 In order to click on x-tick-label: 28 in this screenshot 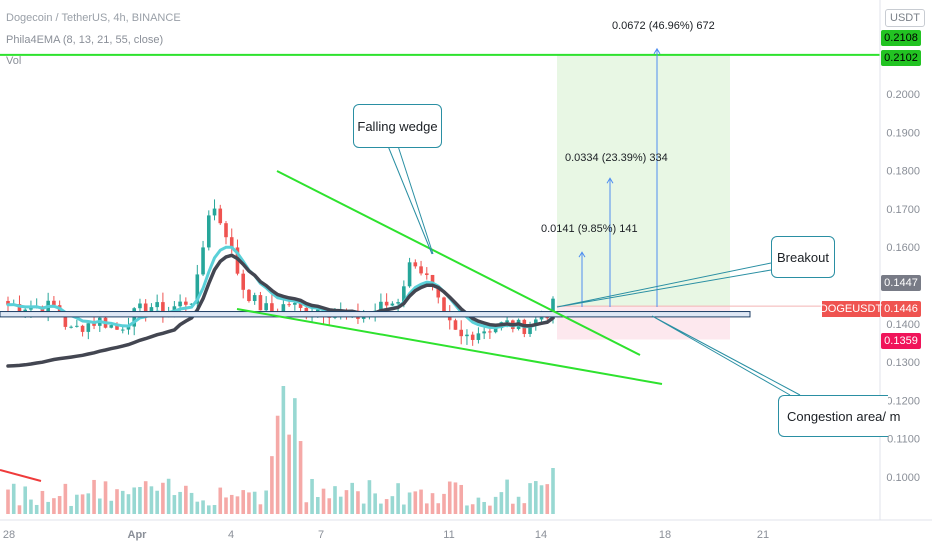, I will do `click(9, 535)`.